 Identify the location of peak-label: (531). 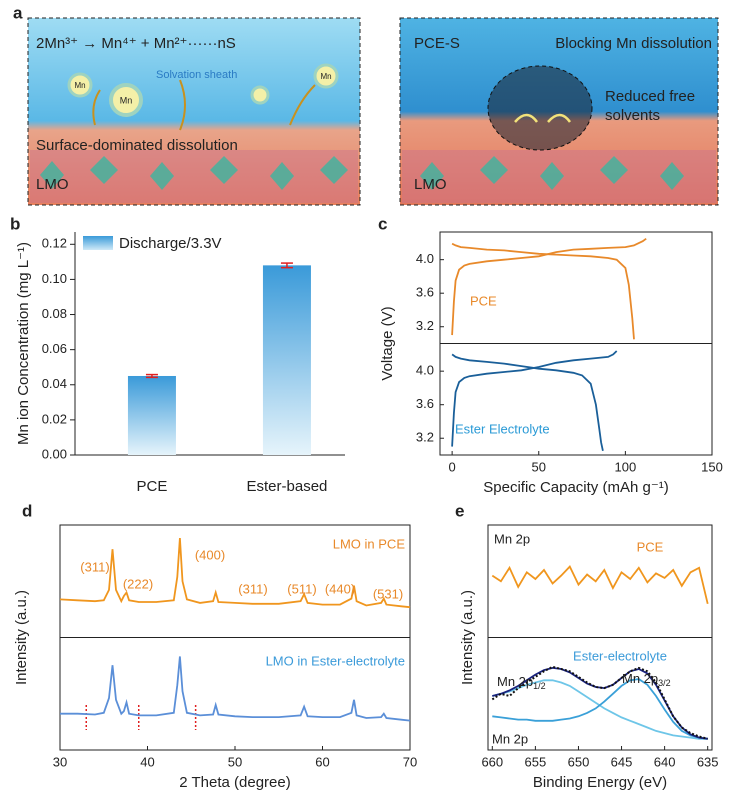
(388, 593).